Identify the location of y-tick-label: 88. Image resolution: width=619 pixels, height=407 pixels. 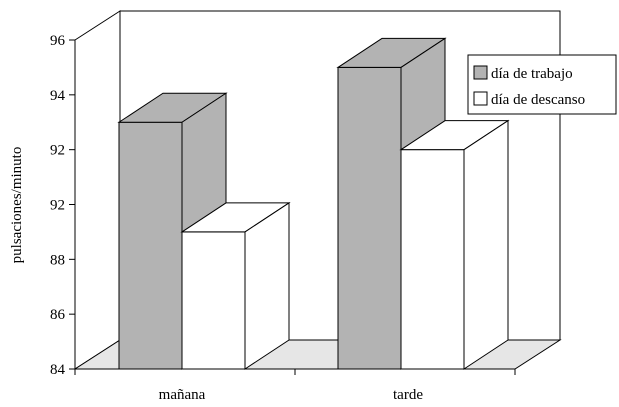
(57, 260).